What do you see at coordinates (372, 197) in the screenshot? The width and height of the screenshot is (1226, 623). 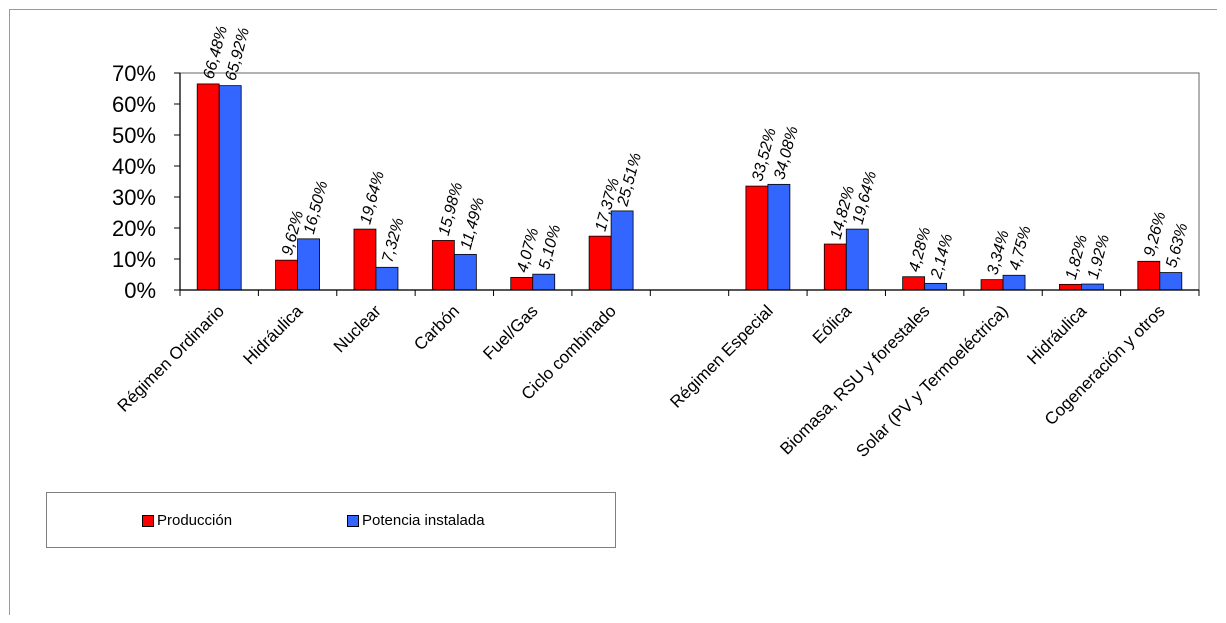 I see `data-label: 19,64%` at bounding box center [372, 197].